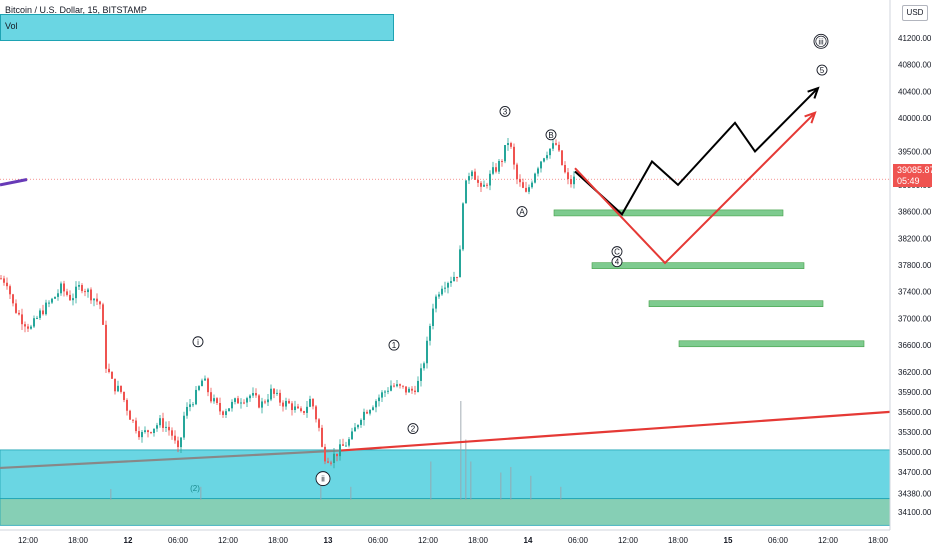  What do you see at coordinates (915, 493) in the screenshot?
I see `price-tick-label-18: 34380.00` at bounding box center [915, 493].